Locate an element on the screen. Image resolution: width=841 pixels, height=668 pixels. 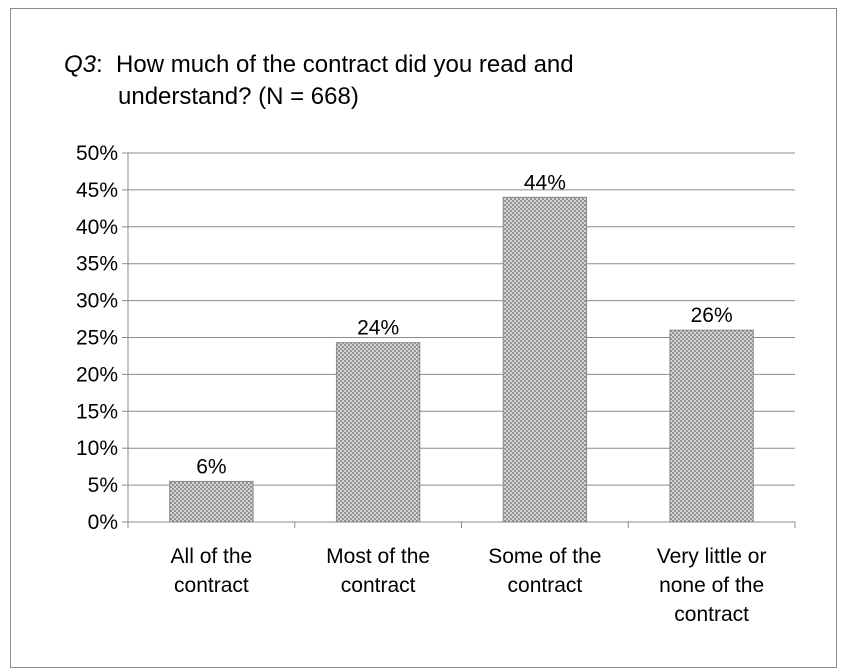
data-label: 24% is located at coordinates (378, 328).